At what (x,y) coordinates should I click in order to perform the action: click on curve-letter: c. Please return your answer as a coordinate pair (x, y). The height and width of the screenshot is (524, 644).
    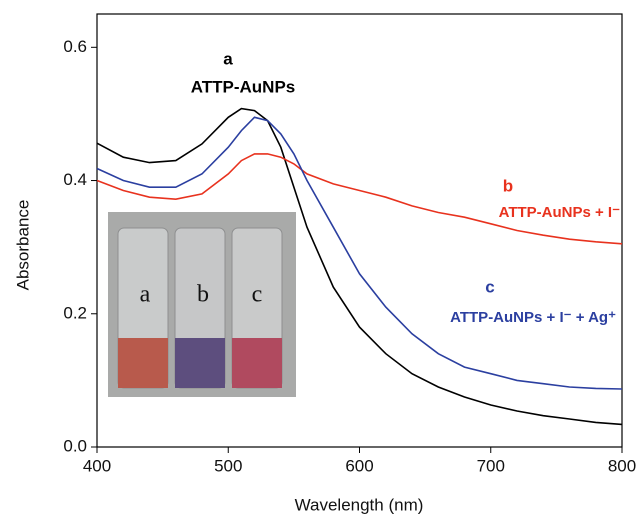
    Looking at the image, I should click on (489, 286).